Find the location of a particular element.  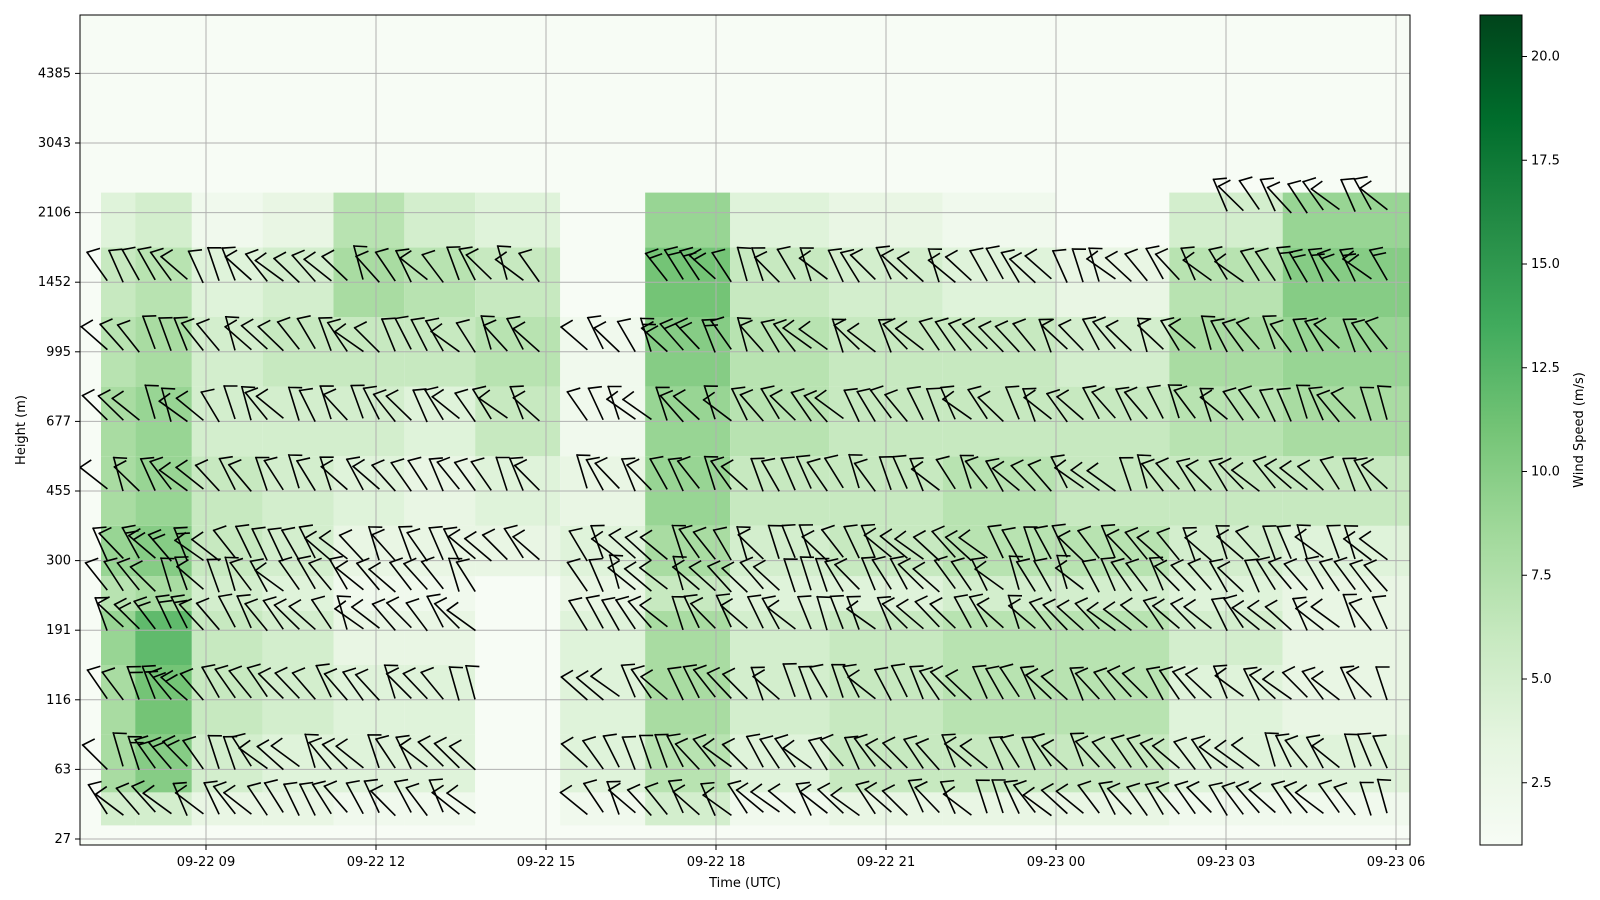

y-tick-label: 995 is located at coordinates (58, 352).